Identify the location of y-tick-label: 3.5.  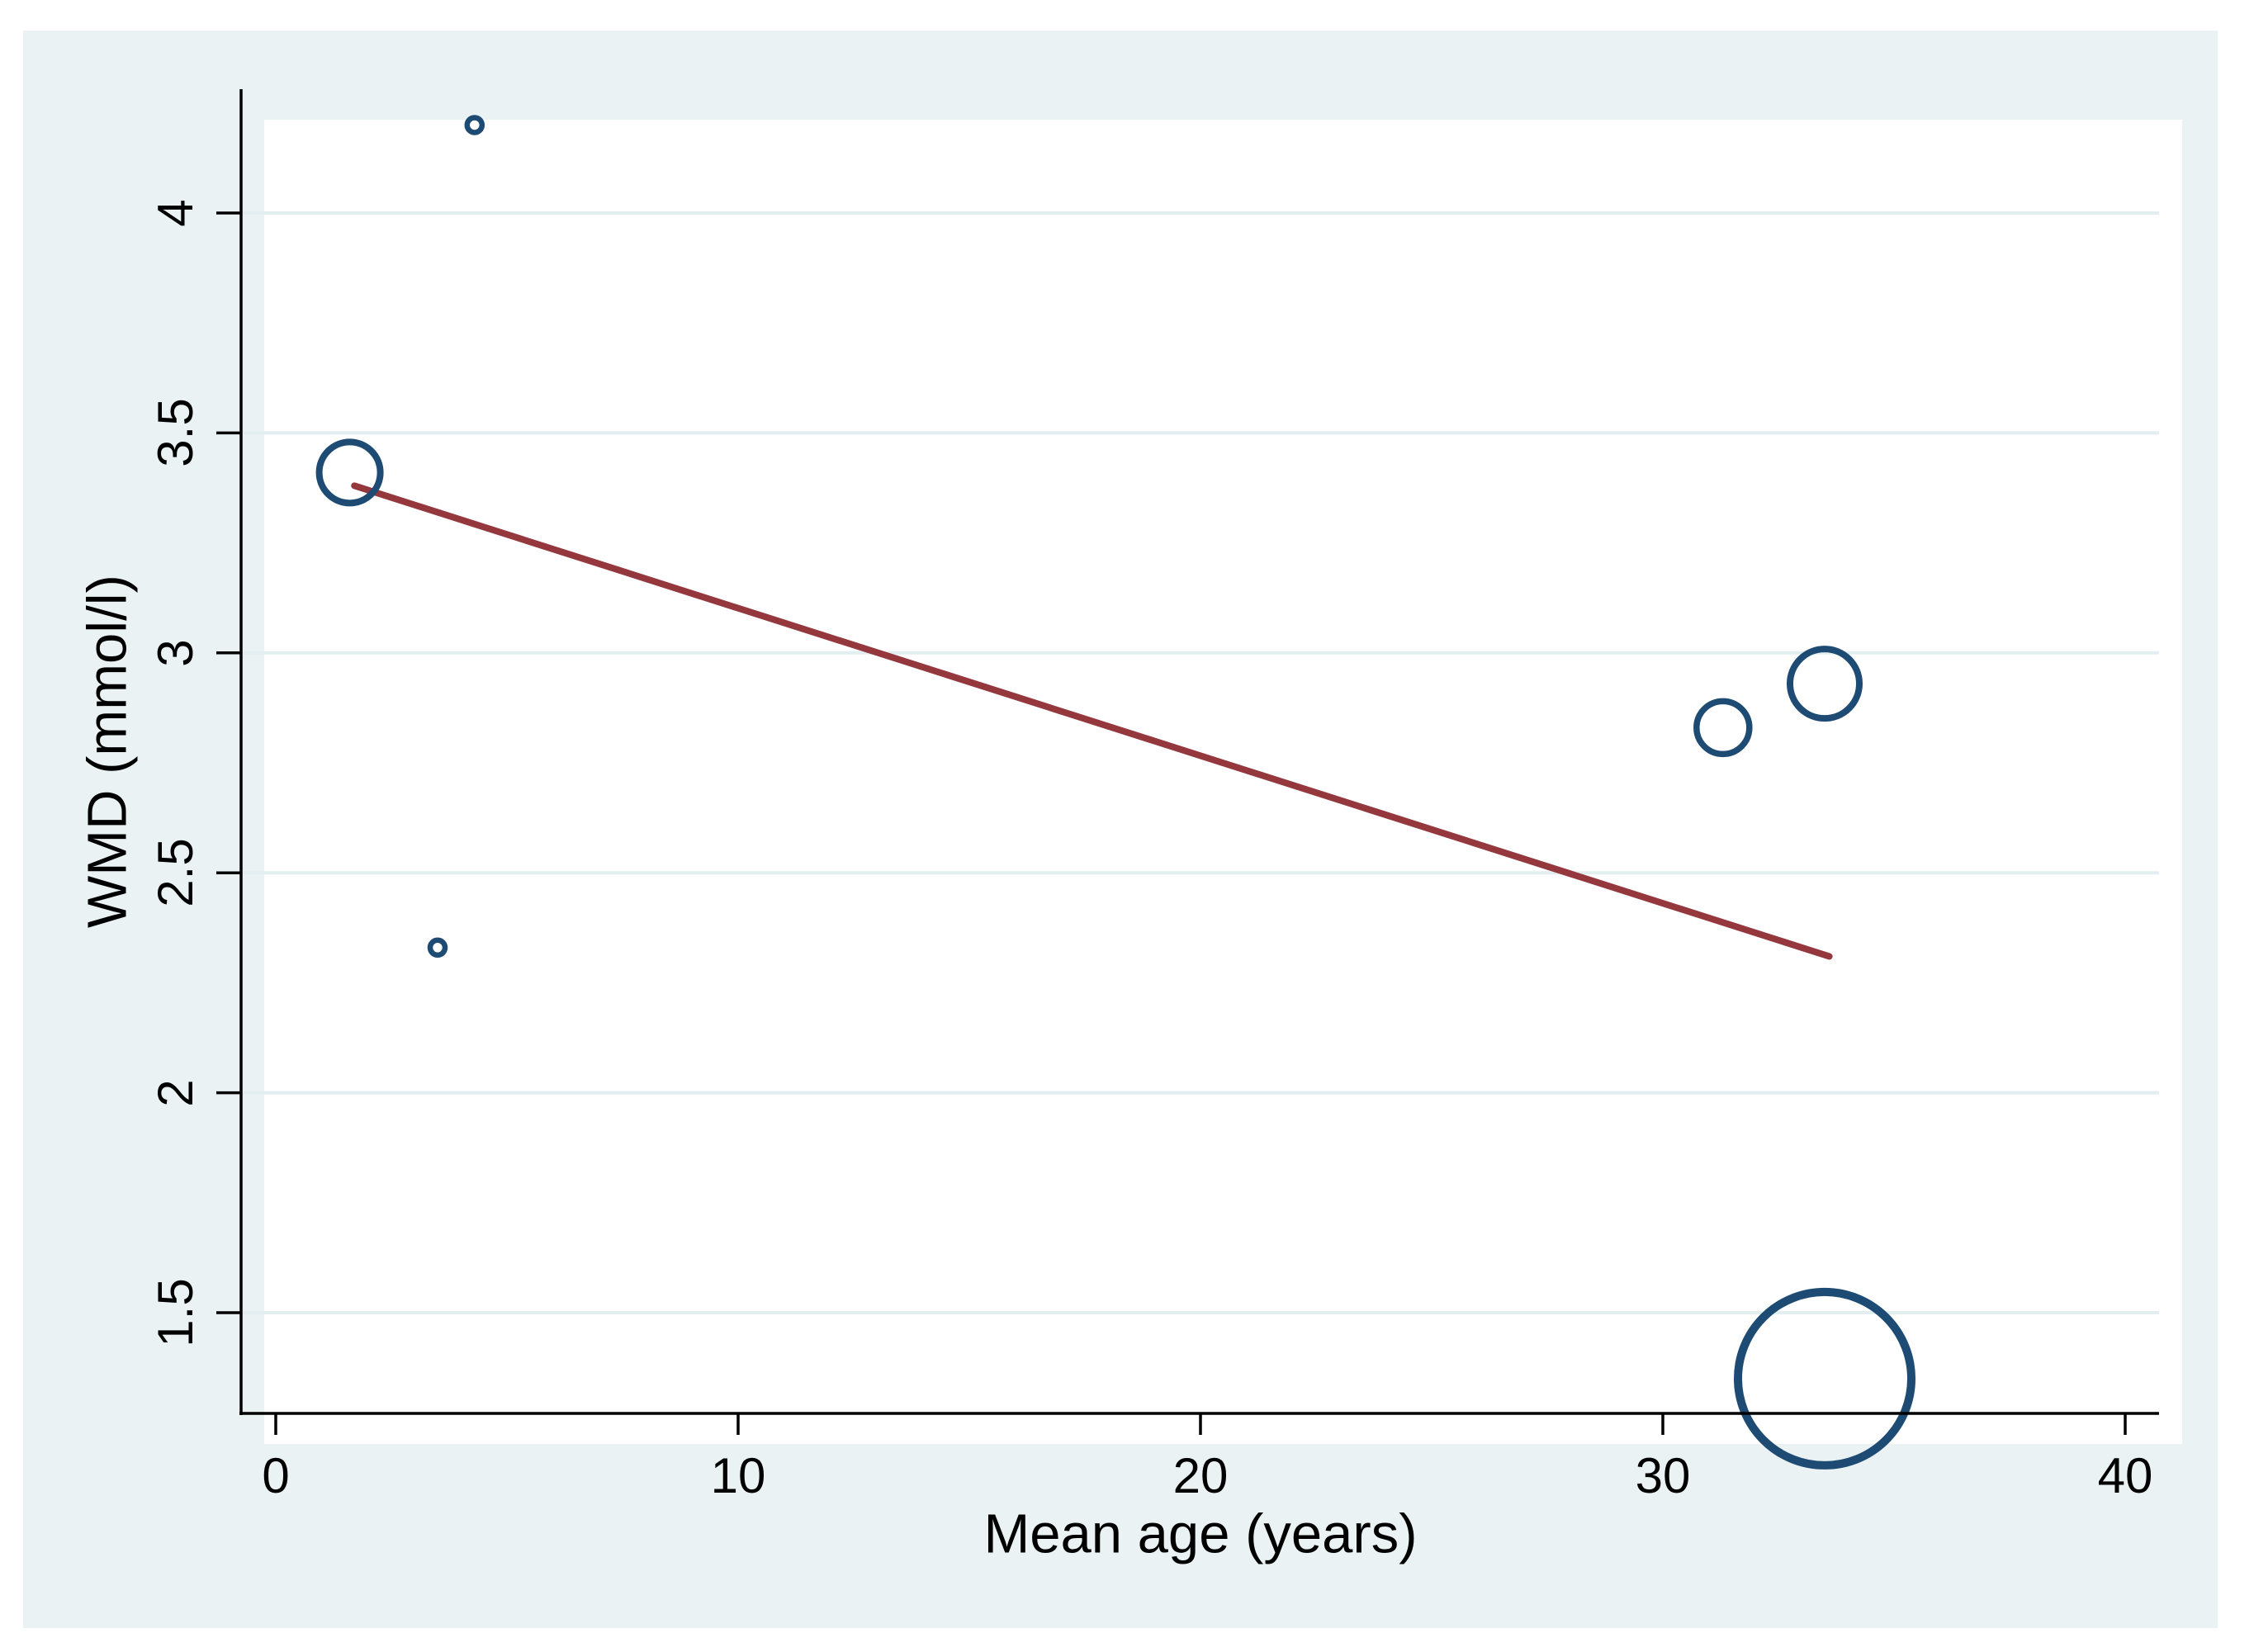
(175, 433).